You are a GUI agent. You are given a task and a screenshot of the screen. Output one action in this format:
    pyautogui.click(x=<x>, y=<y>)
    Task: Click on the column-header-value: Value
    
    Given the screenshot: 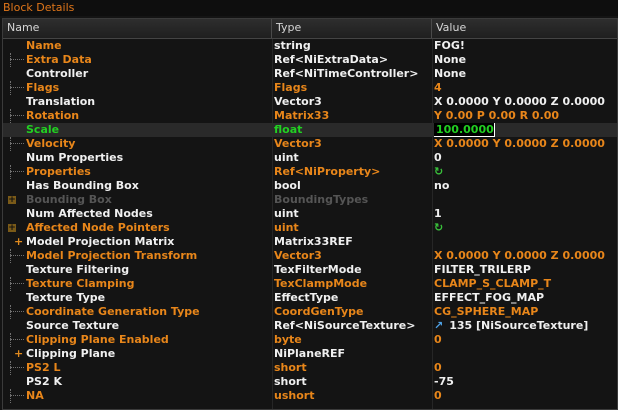 What is the action you would take?
    pyautogui.click(x=451, y=27)
    